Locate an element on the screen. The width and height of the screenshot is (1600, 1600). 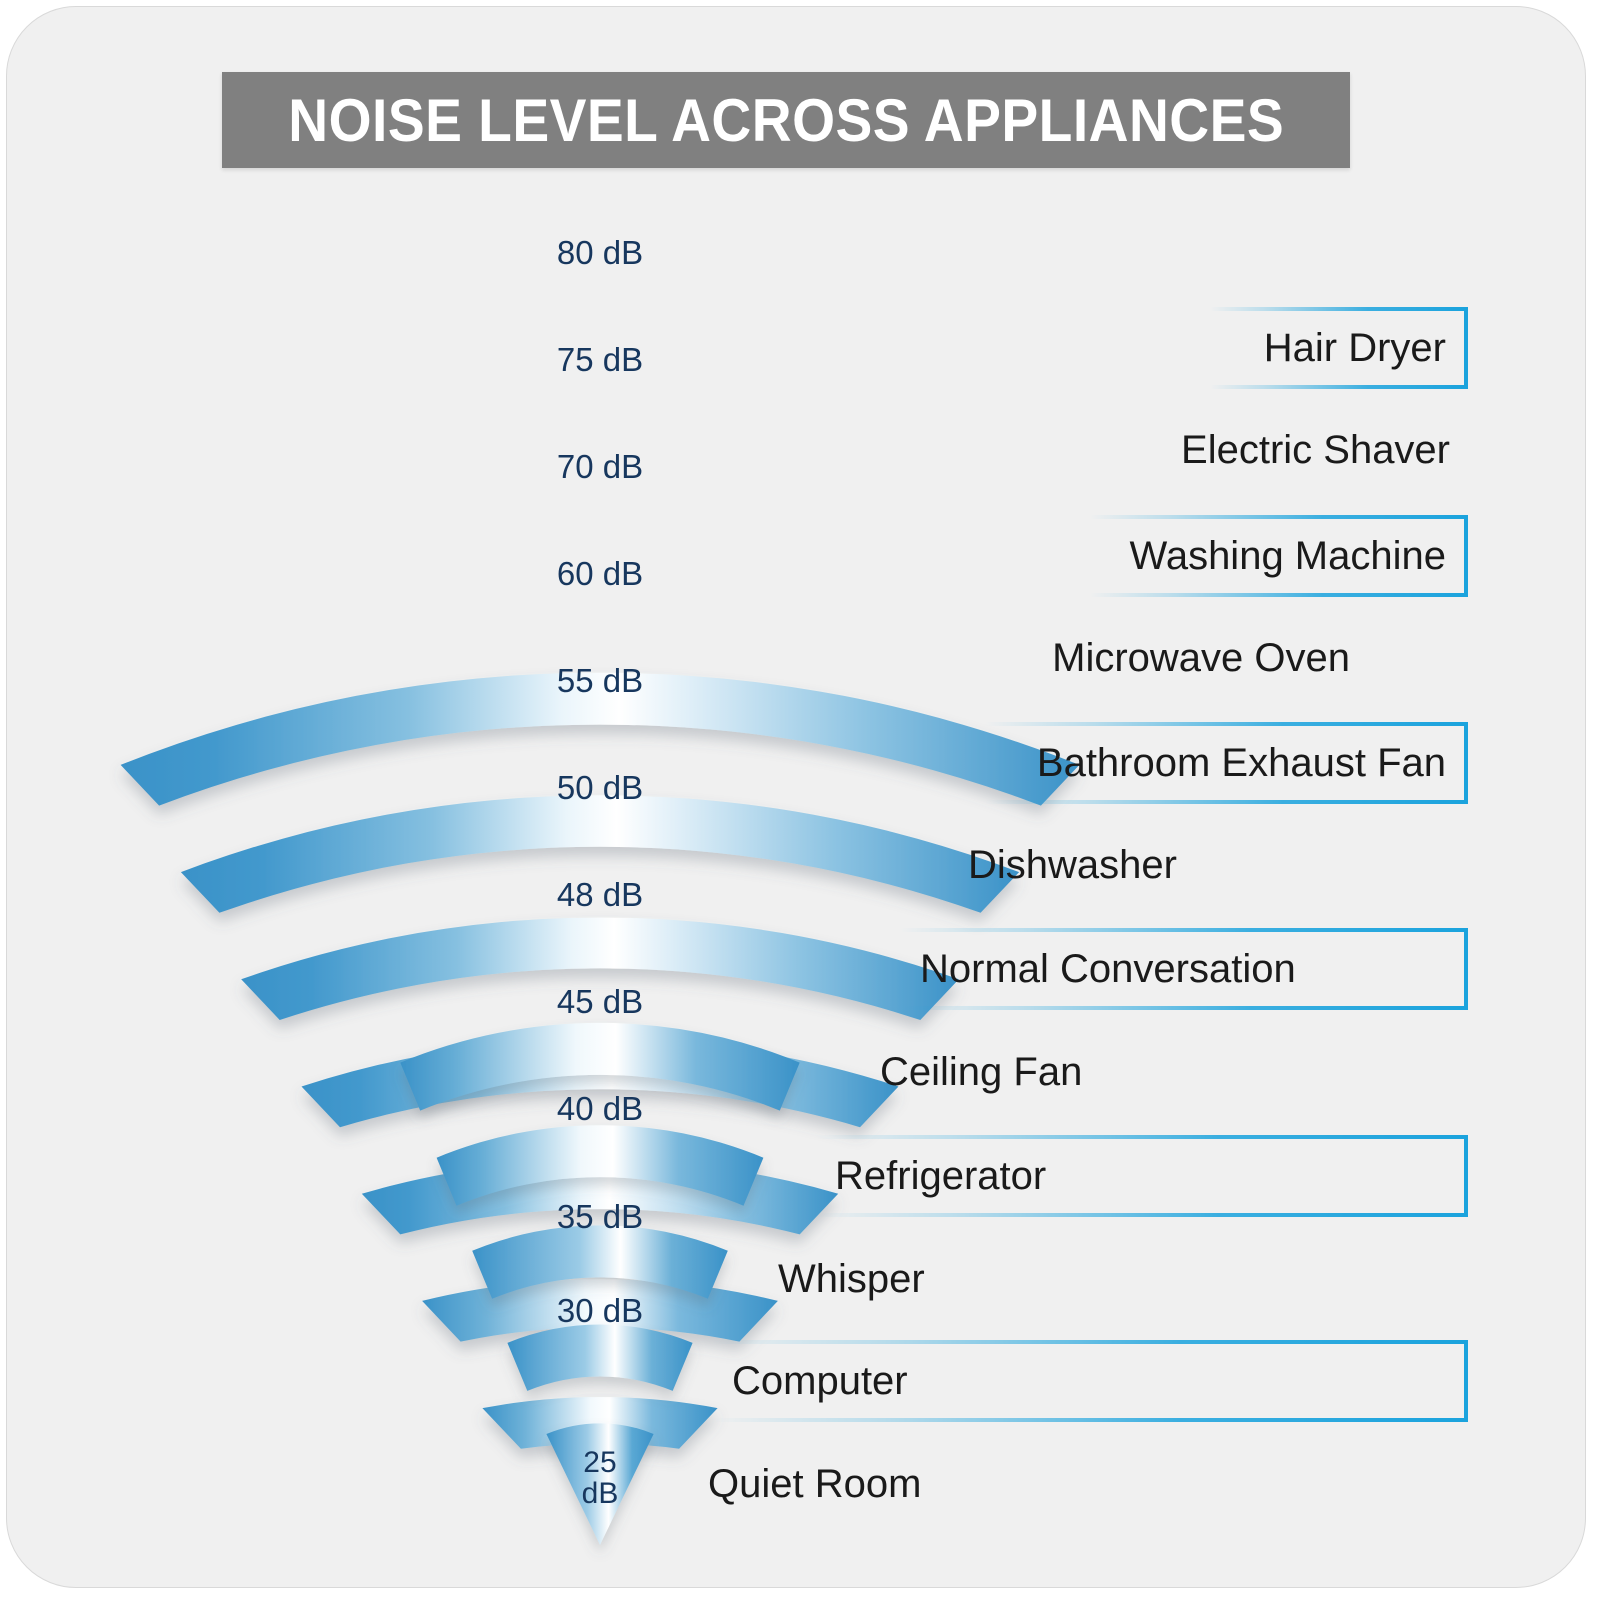
arc-band-35db-shape is located at coordinates (600, 1262).